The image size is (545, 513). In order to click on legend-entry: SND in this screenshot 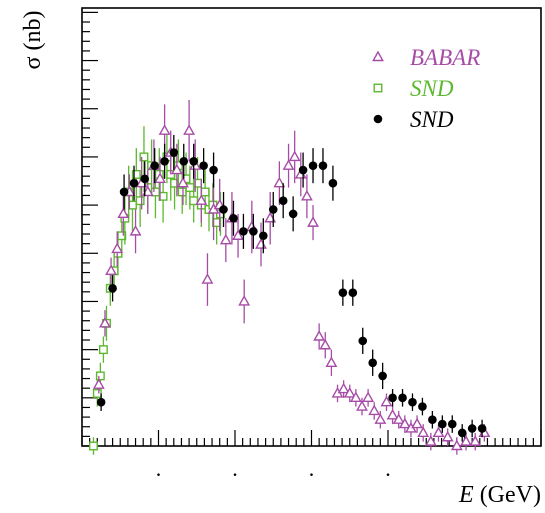, I will do `click(413, 119)`.